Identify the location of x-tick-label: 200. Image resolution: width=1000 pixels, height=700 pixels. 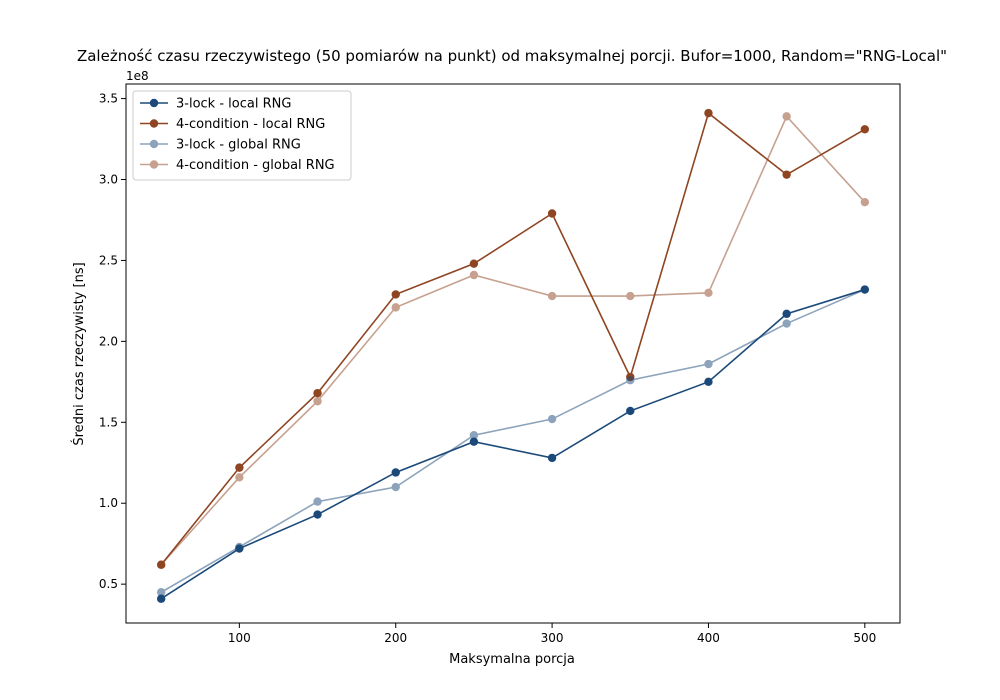
(395, 638).